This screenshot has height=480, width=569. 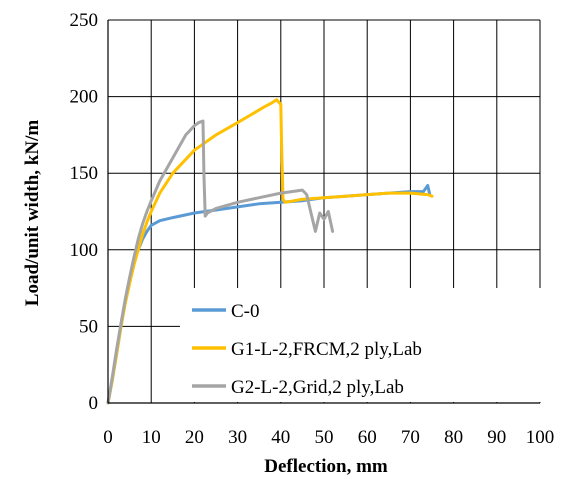 I want to click on y-tick-label: 0, so click(x=94, y=403).